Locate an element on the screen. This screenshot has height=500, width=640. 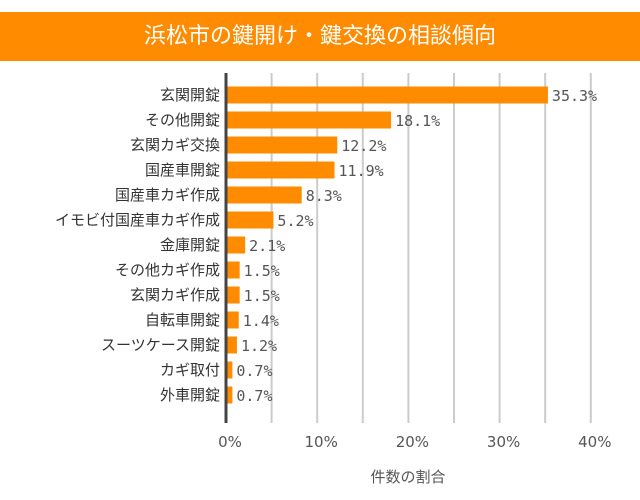
category-label: 玄関カギ作成 is located at coordinates (175, 295).